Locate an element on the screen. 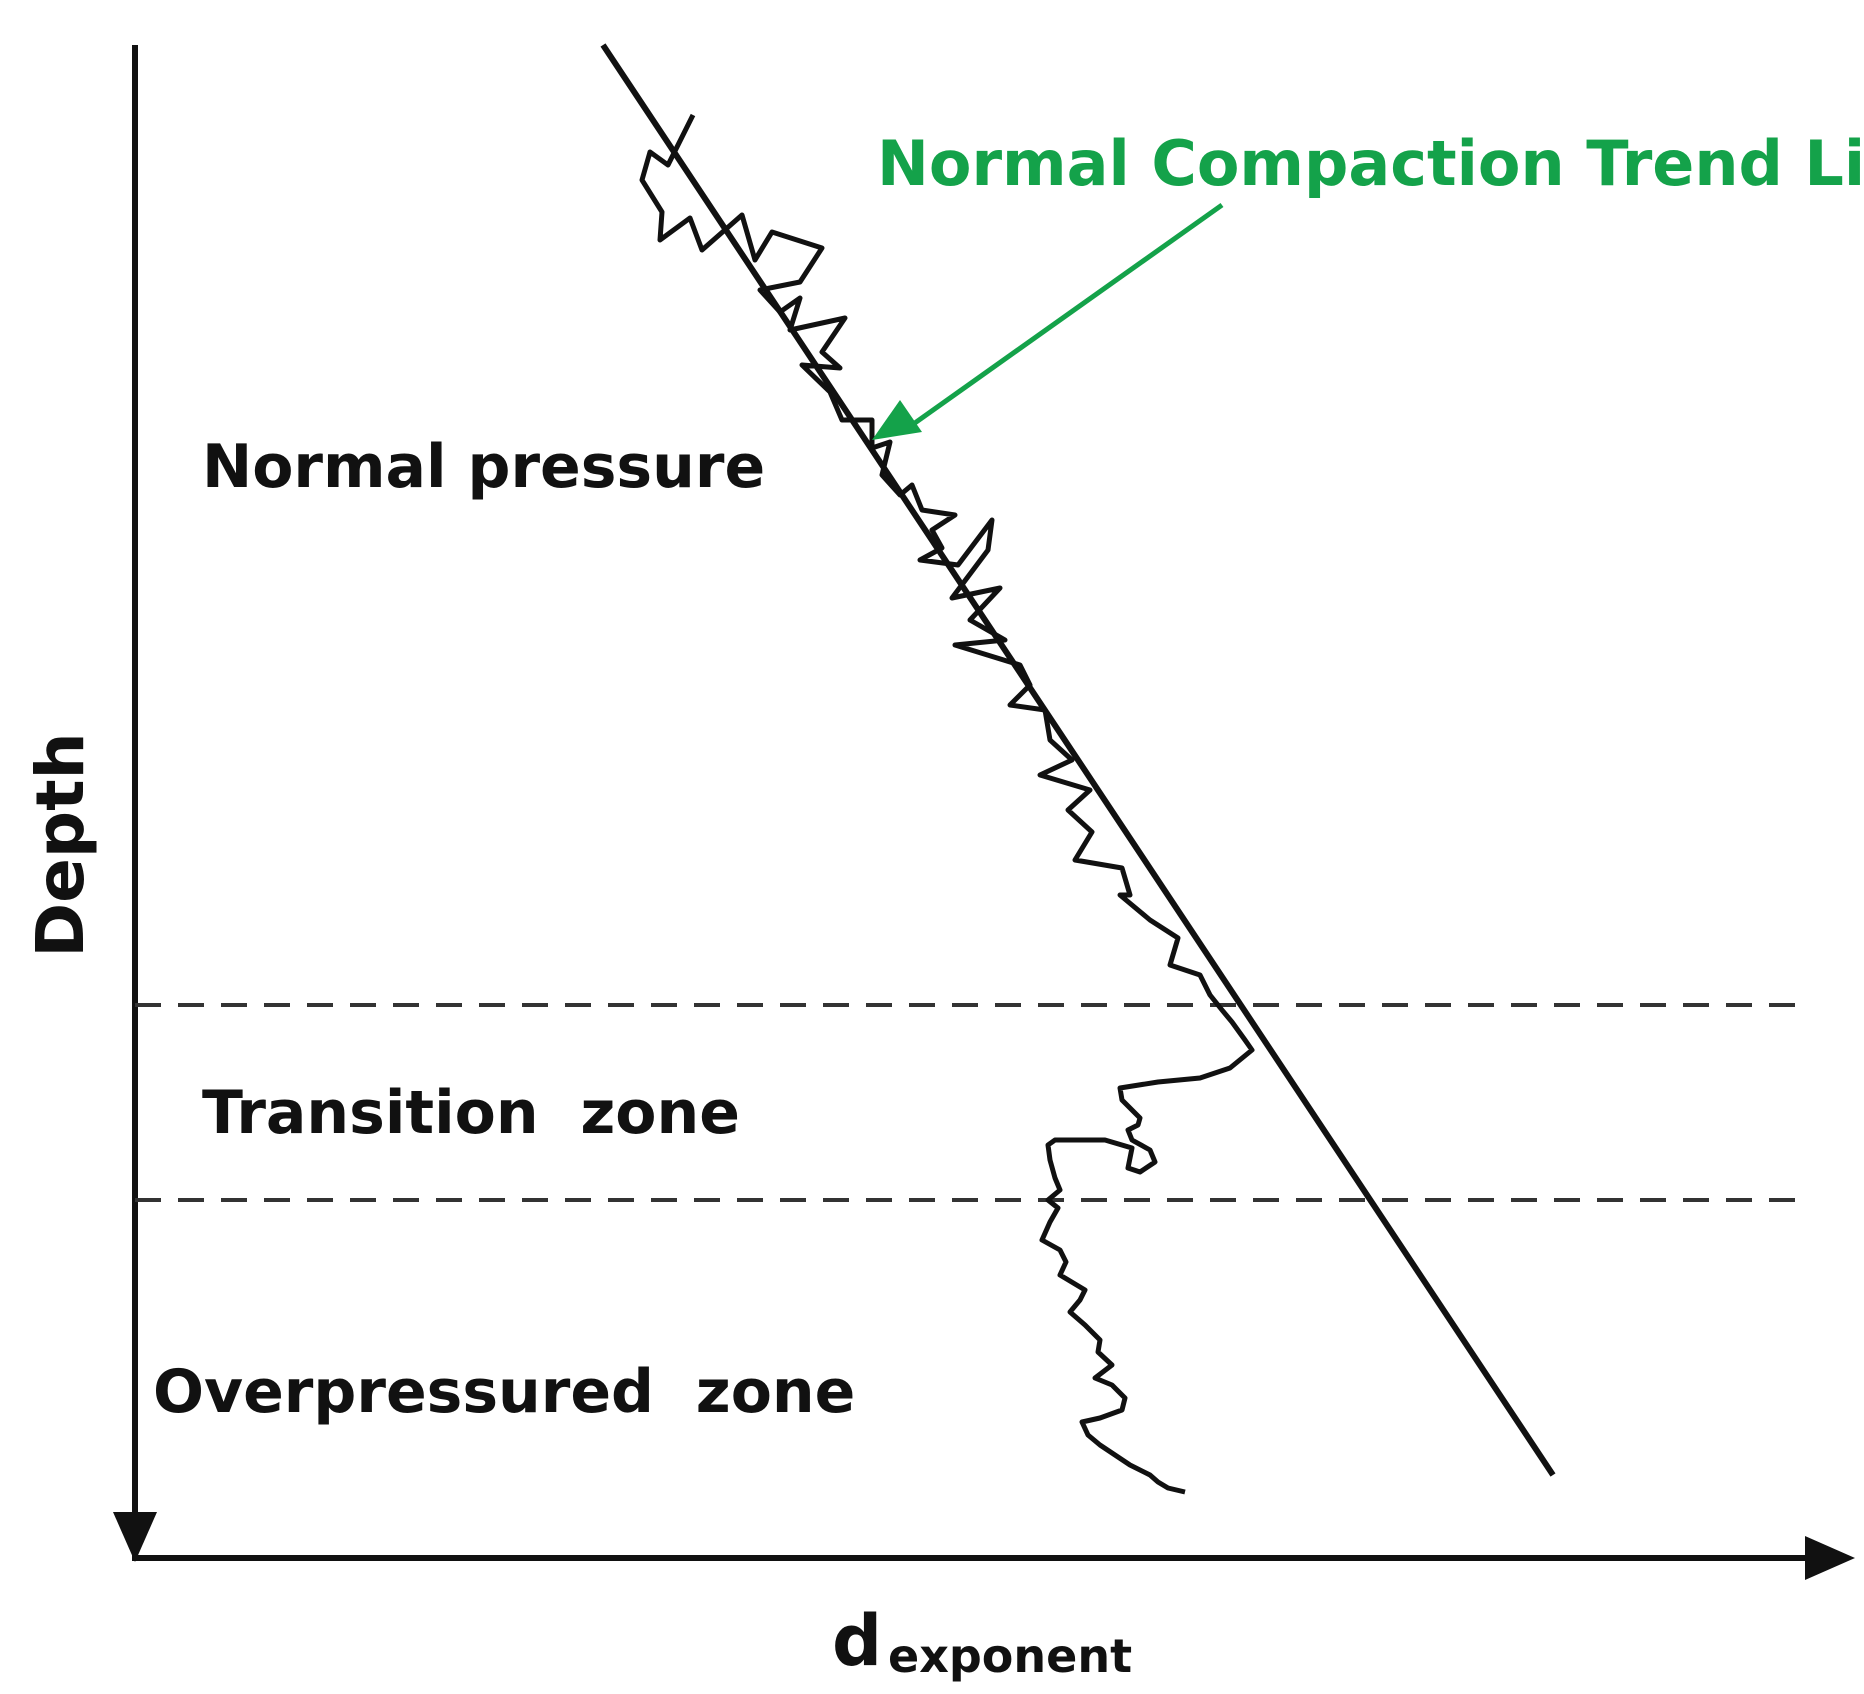 Image resolution: width=1864 pixels, height=1694 pixels. x-axis-label-subscript: exponent is located at coordinates (1010, 1656).